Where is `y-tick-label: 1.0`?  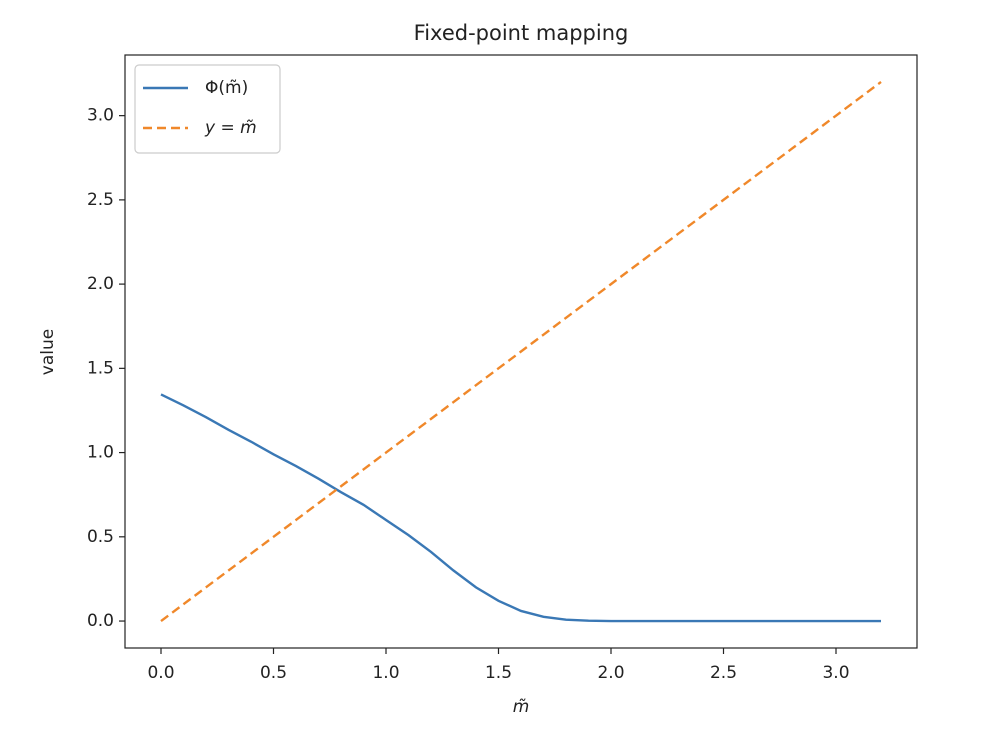 y-tick-label: 1.0 is located at coordinates (100, 453).